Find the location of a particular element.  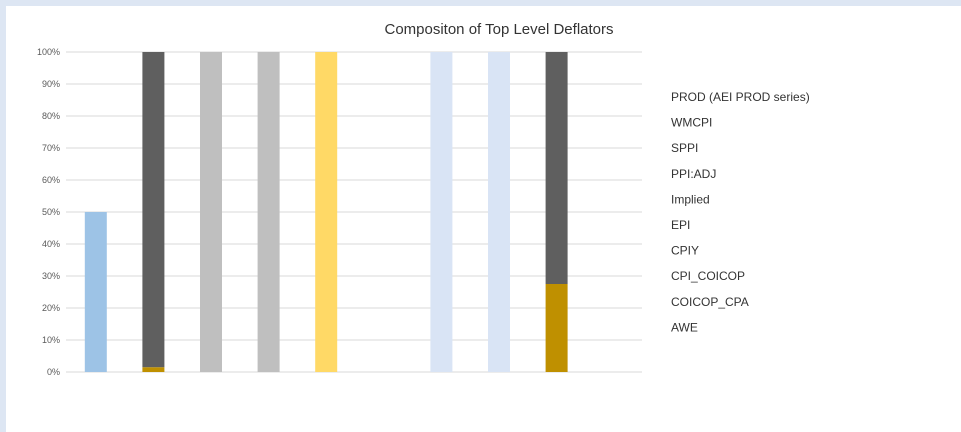

y-tick-label: 10% is located at coordinates (51, 340).